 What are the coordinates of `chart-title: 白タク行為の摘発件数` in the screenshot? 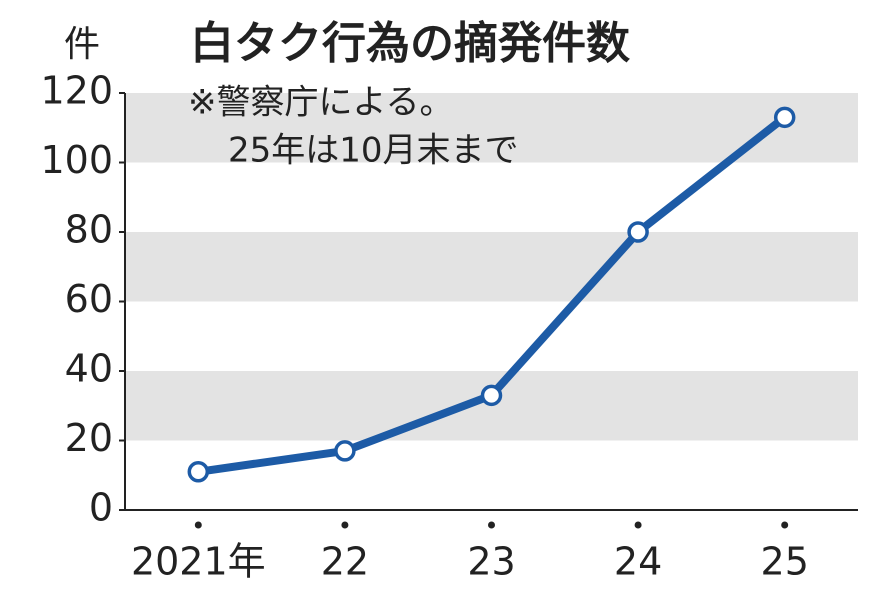 It's located at (410, 43).